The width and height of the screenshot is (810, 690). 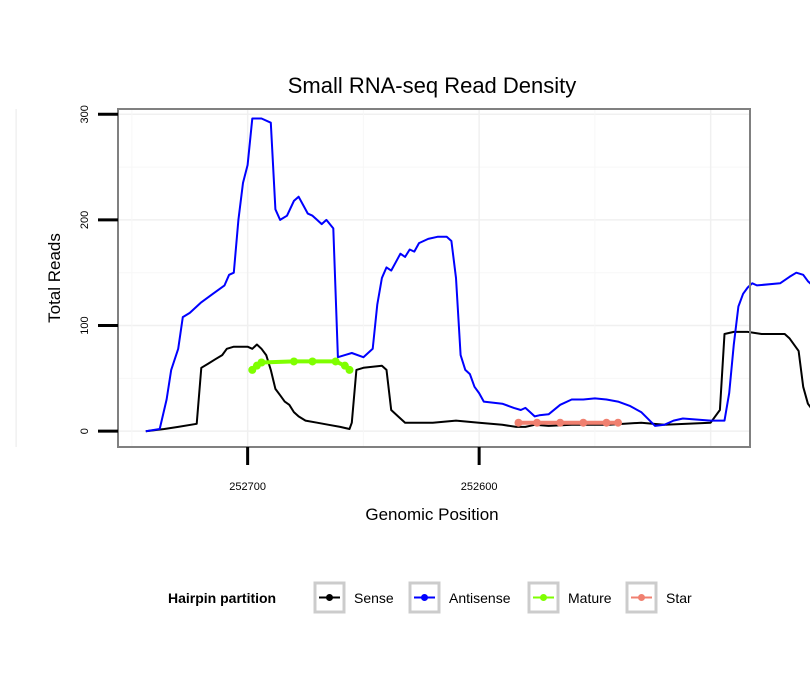 What do you see at coordinates (98, 269) in the screenshot?
I see `y-axis: 0 100 200 300` at bounding box center [98, 269].